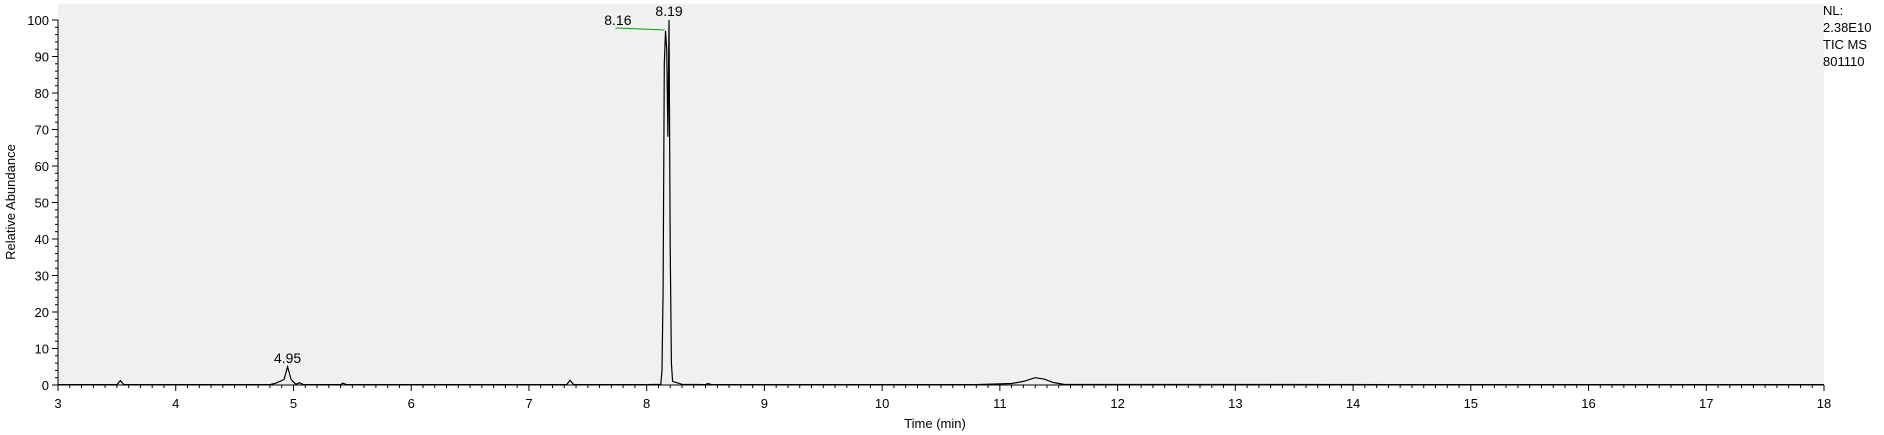  I want to click on y-tick-label: 40, so click(42, 239).